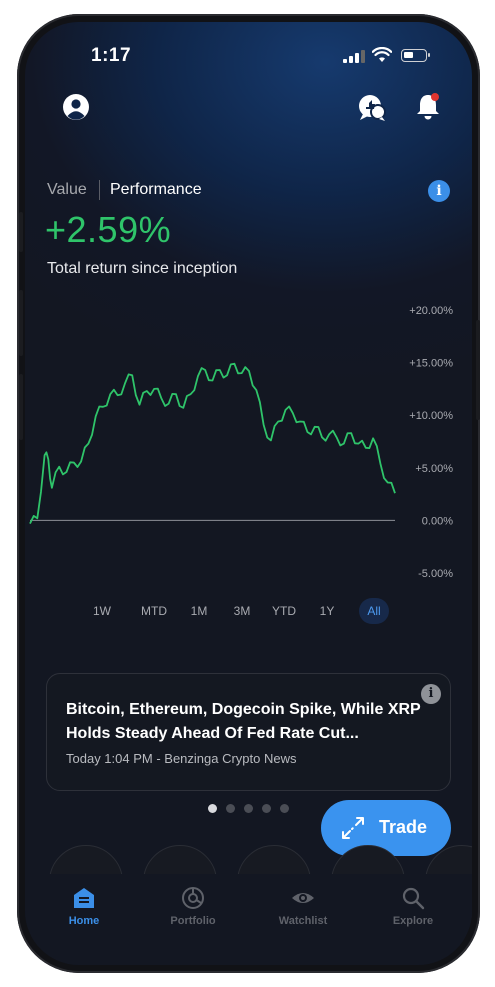 This screenshot has height=987, width=495. Describe the element at coordinates (354, 56) in the screenshot. I see `cellular-signal-icon` at that location.